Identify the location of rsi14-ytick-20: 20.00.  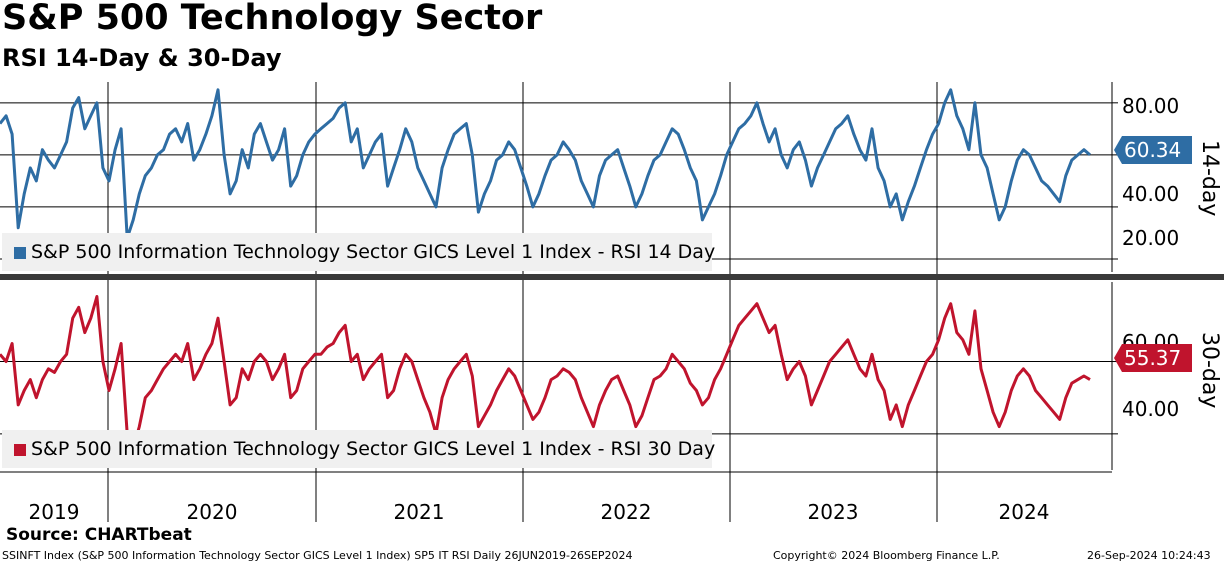
(1151, 238).